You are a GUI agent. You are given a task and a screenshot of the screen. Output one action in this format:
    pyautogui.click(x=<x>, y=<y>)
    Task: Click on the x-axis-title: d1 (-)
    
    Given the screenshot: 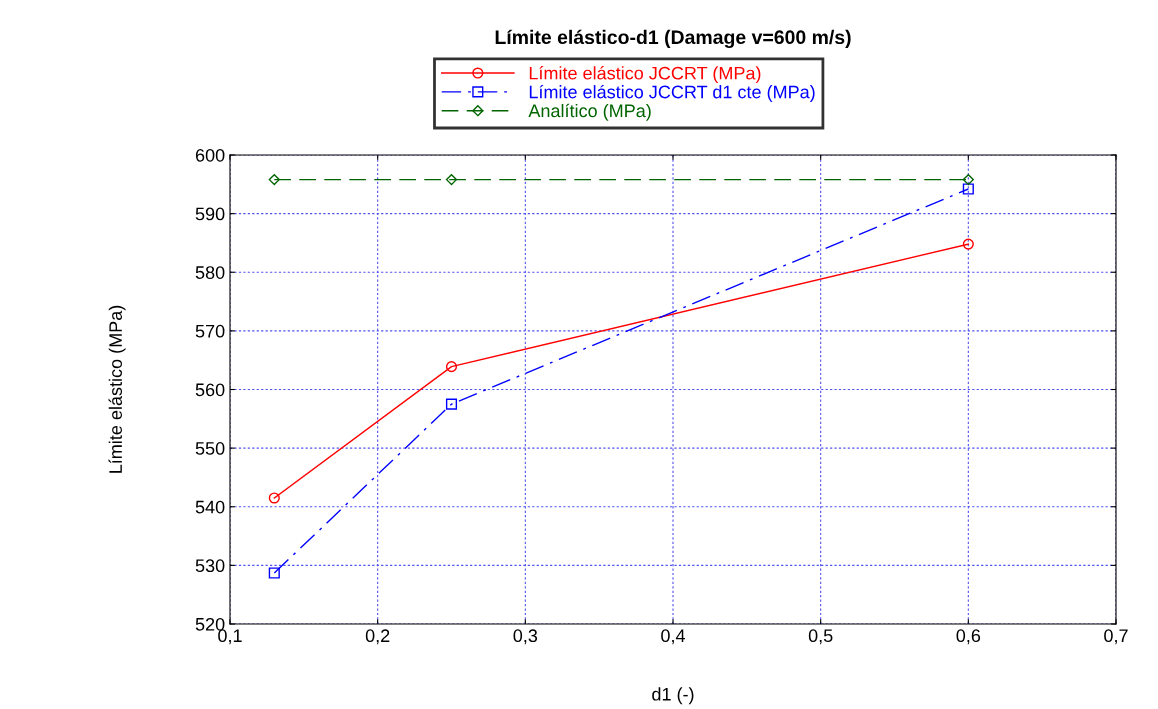 What is the action you would take?
    pyautogui.click(x=673, y=696)
    